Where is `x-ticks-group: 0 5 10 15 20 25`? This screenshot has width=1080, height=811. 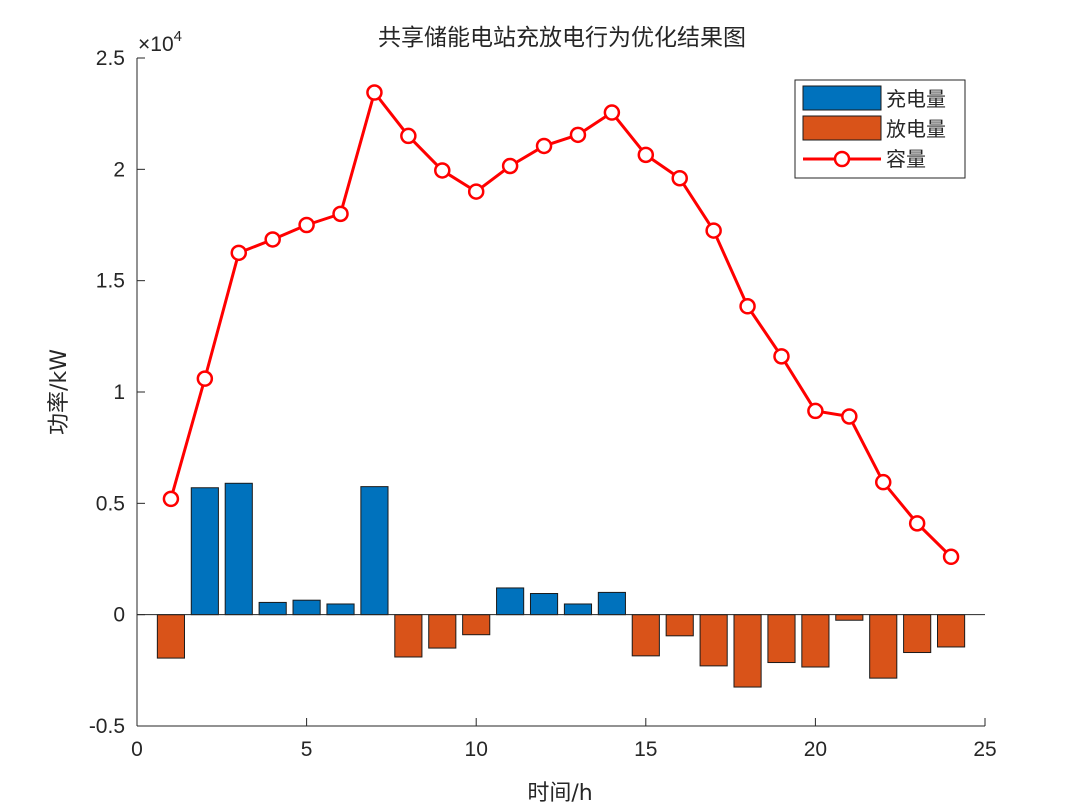 x-ticks-group: 0 5 10 15 20 25 is located at coordinates (564, 739).